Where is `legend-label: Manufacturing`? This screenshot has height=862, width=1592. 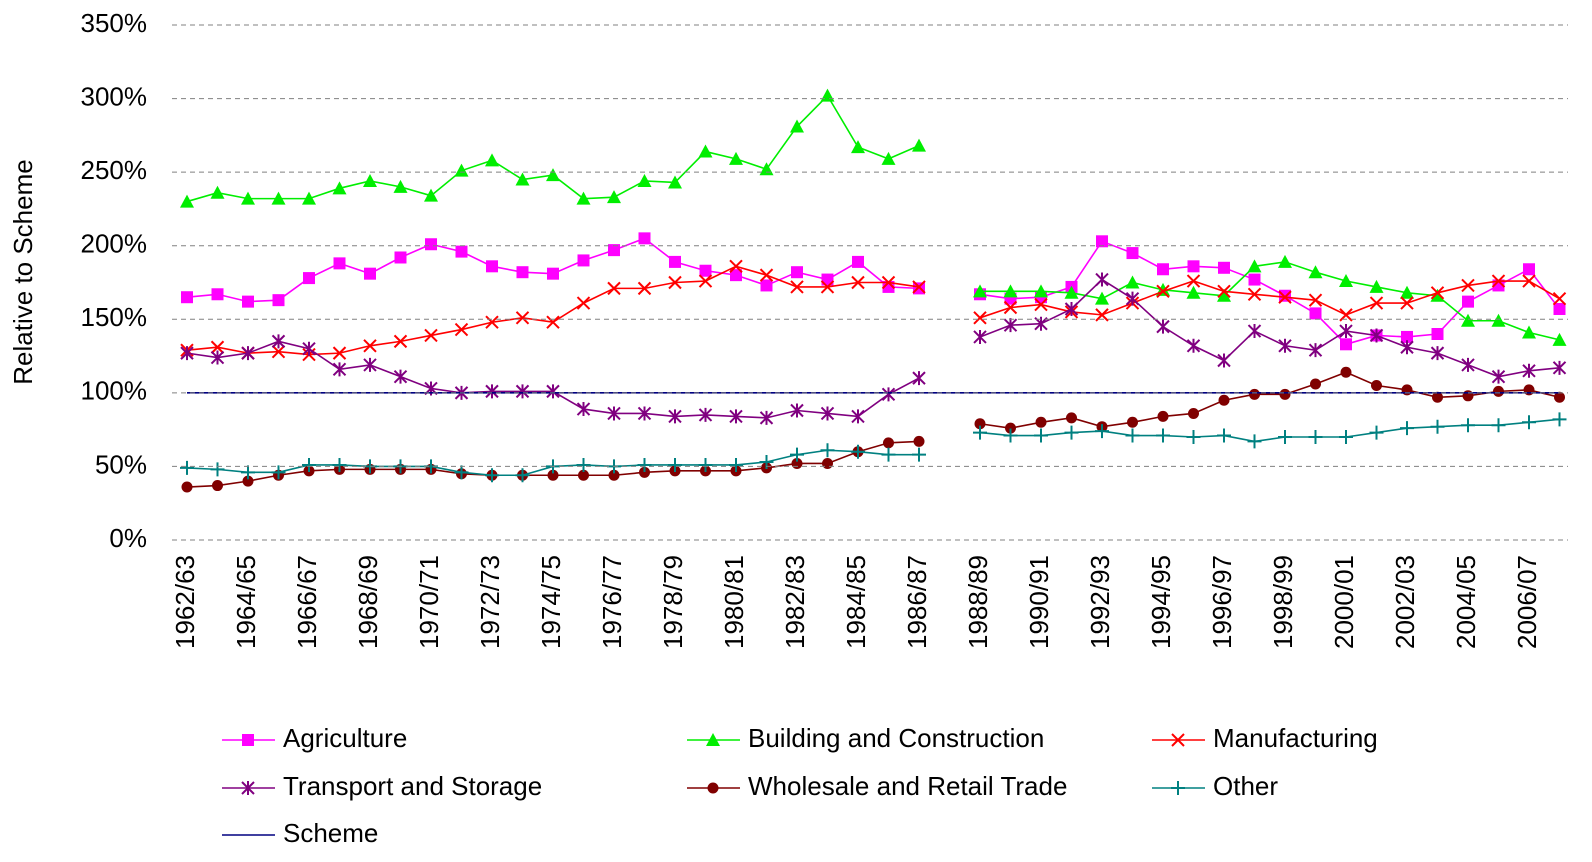
legend-label: Manufacturing is located at coordinates (1295, 738).